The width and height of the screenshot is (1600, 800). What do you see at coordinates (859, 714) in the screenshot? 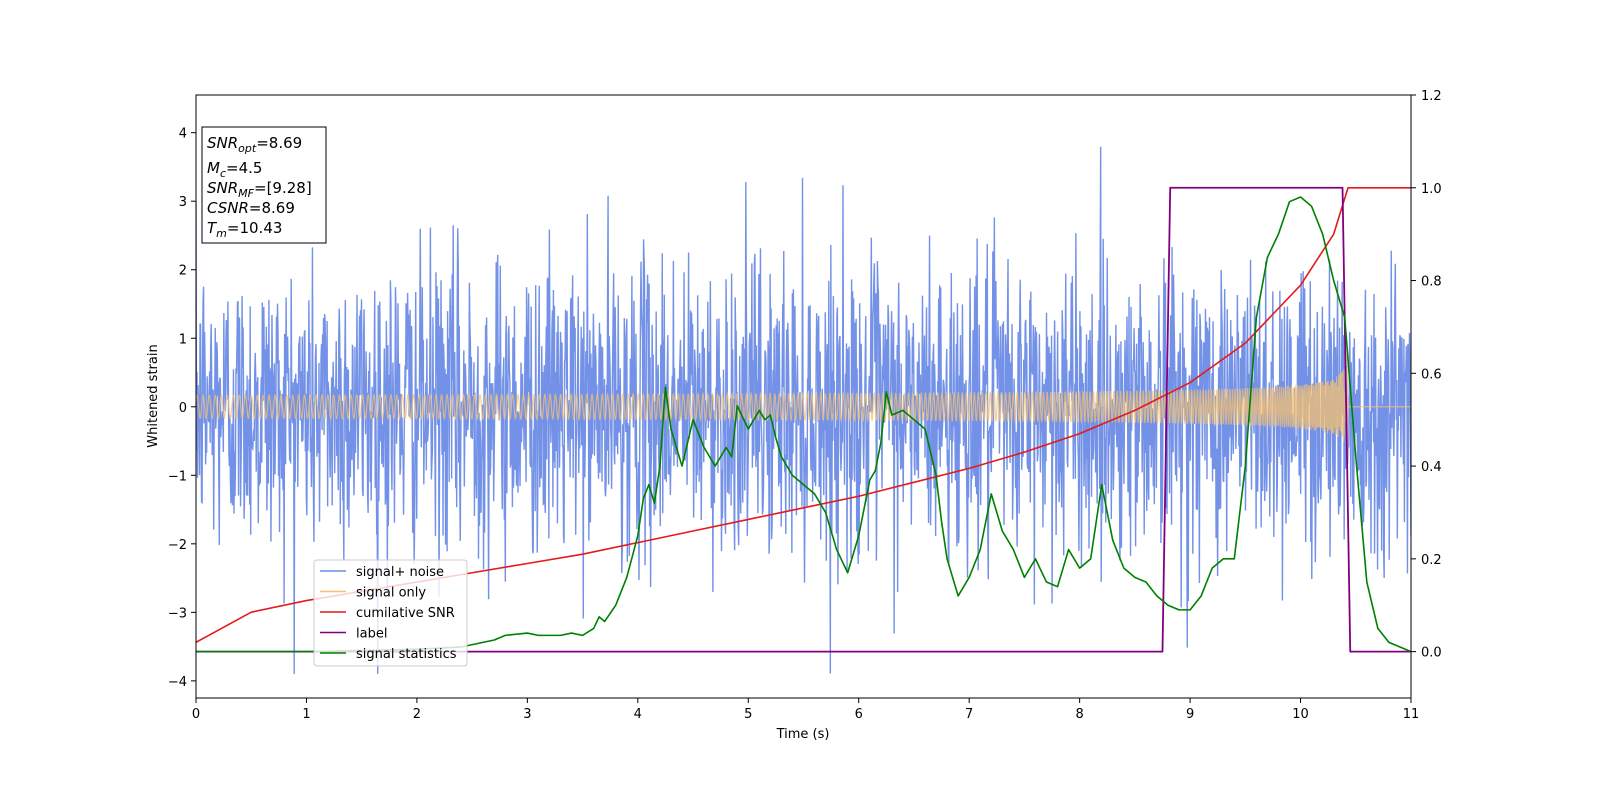
I see `x-tick-label: 6` at bounding box center [859, 714].